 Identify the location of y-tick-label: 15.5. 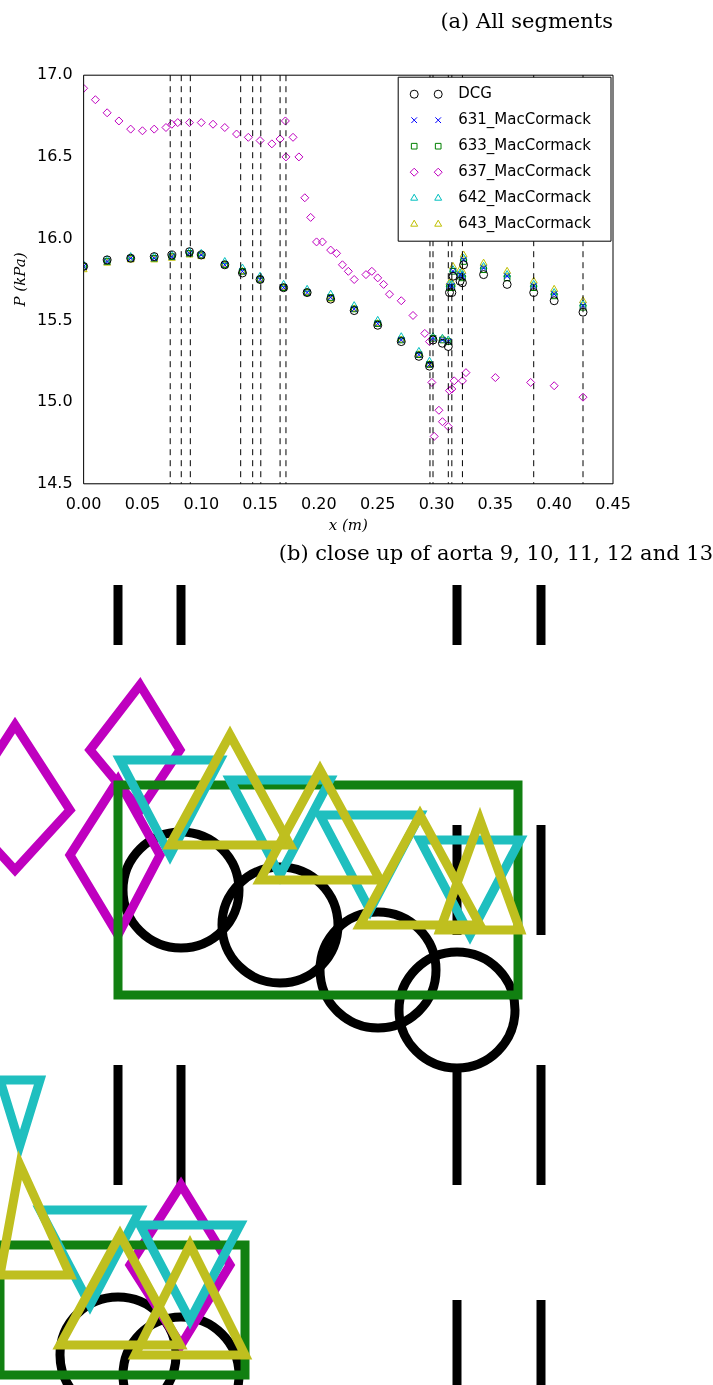
(55, 319).